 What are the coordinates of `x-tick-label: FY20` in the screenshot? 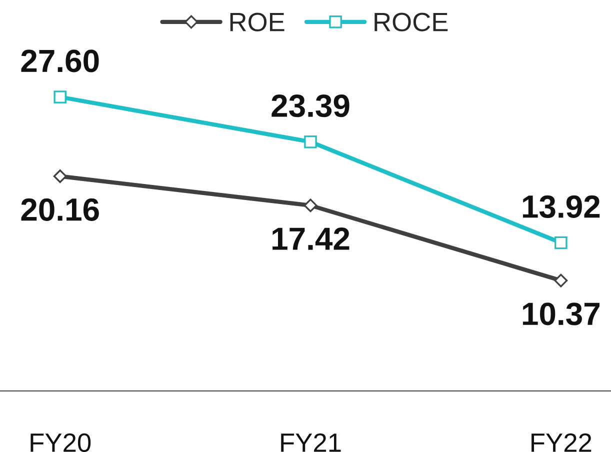 It's located at (60, 442).